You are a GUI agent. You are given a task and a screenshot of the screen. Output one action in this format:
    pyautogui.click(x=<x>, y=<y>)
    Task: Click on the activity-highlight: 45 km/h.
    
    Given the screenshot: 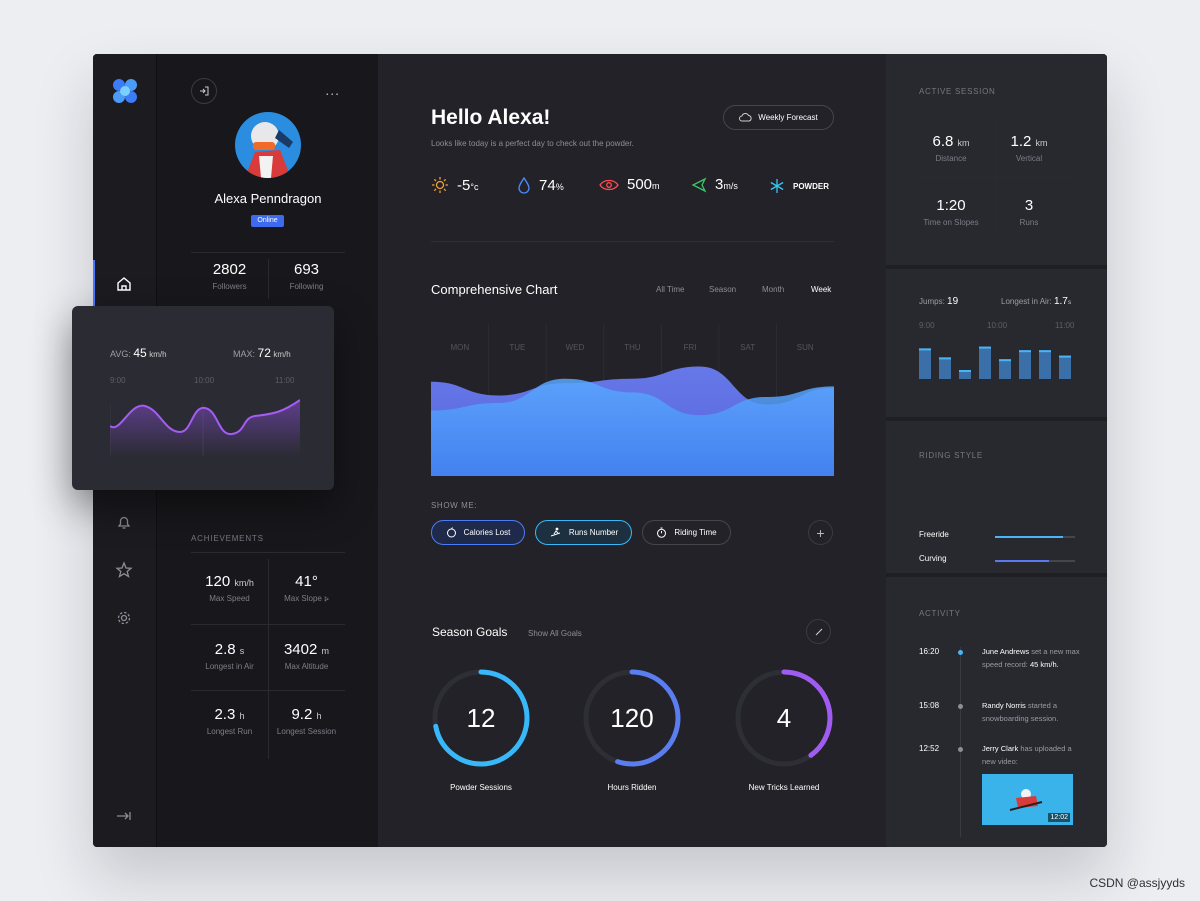 What is the action you would take?
    pyautogui.click(x=1044, y=664)
    